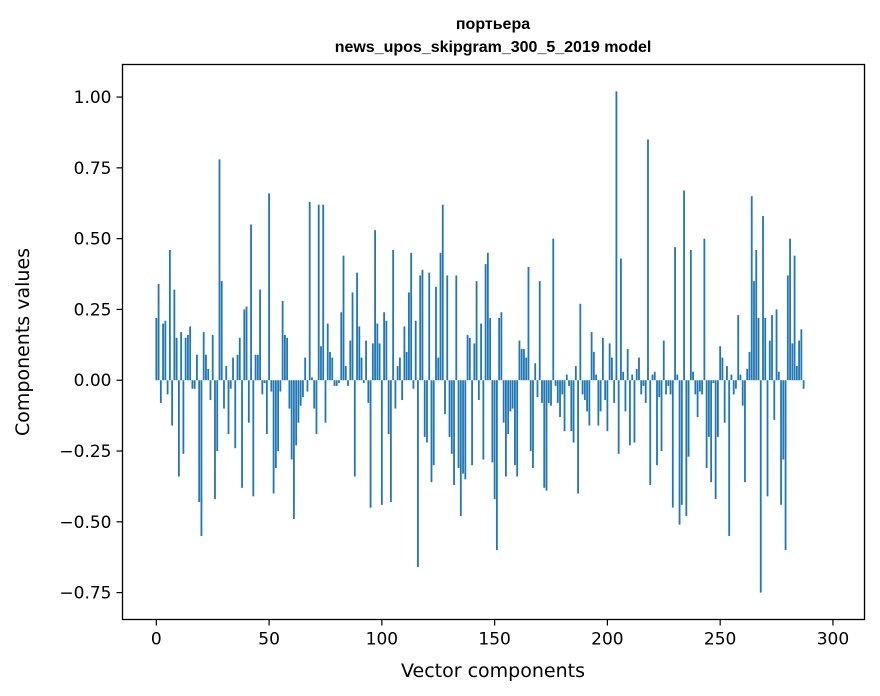 The image size is (880, 696). I want to click on y-axis-ticks: −0.75 −0.50 −0.25 0.00 0.25 0.50 0.75 1.00, so click(91, 346).